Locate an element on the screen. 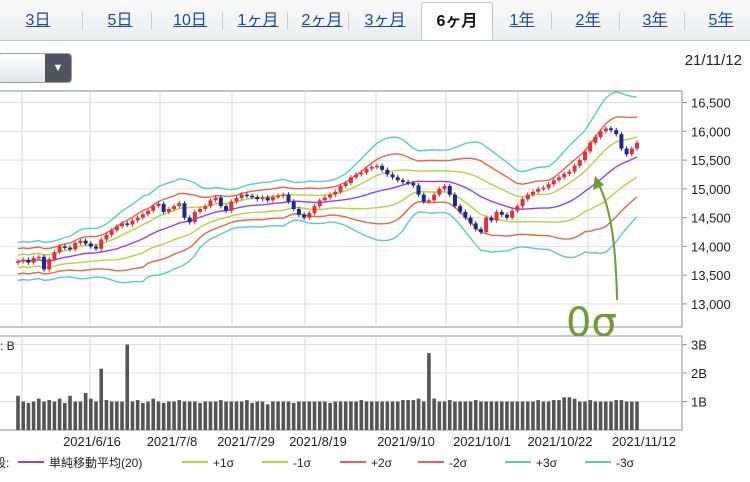 The image size is (750, 482). tab-4: 2ヶ月 is located at coordinates (322, 20).